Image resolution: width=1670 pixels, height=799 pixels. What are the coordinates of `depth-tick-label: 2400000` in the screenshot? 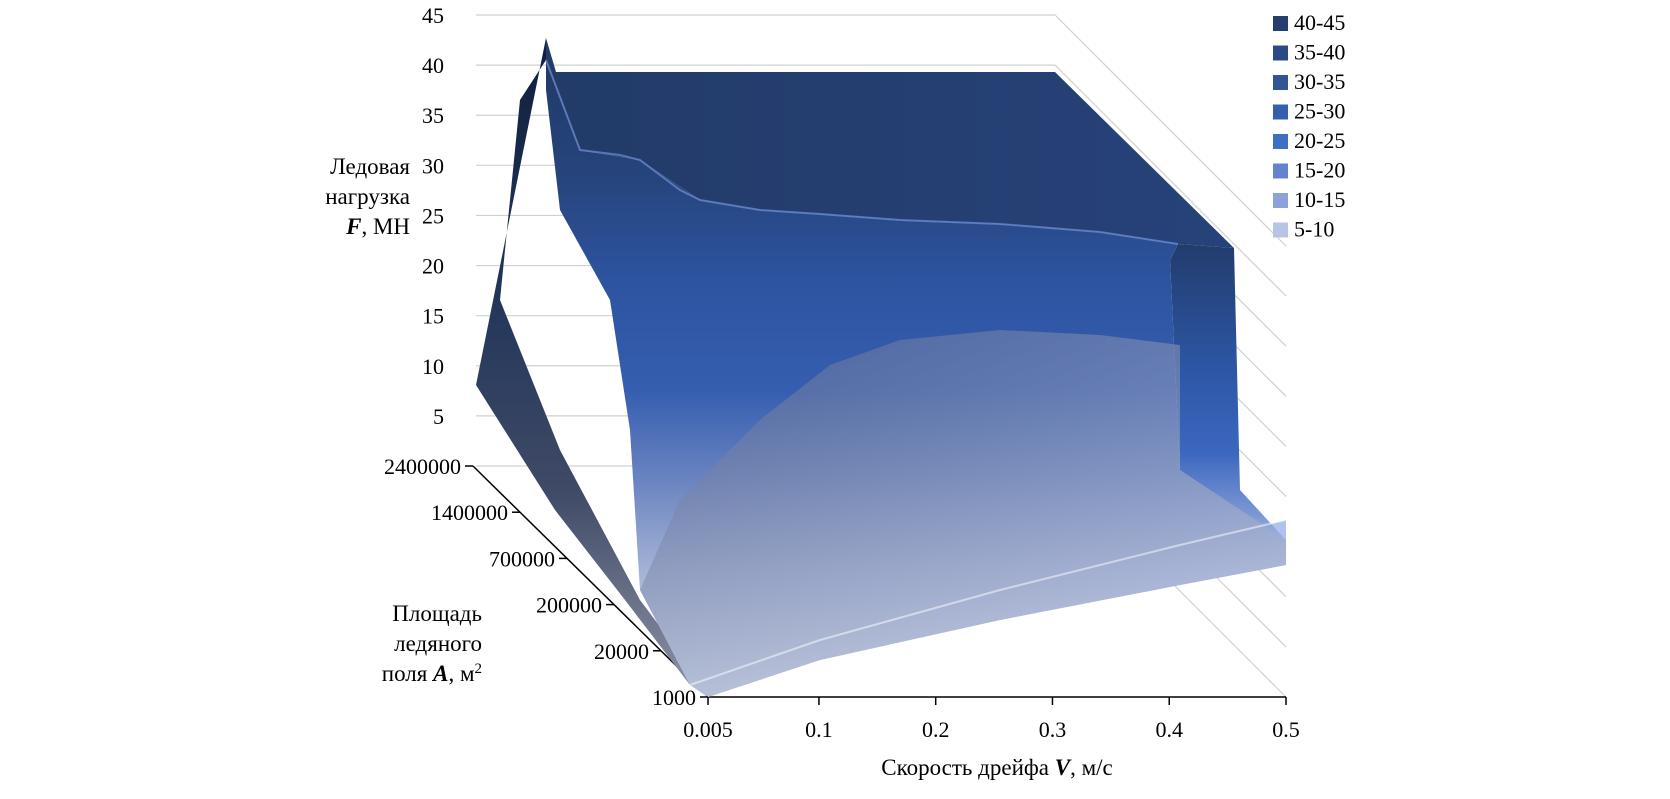 It's located at (422, 466).